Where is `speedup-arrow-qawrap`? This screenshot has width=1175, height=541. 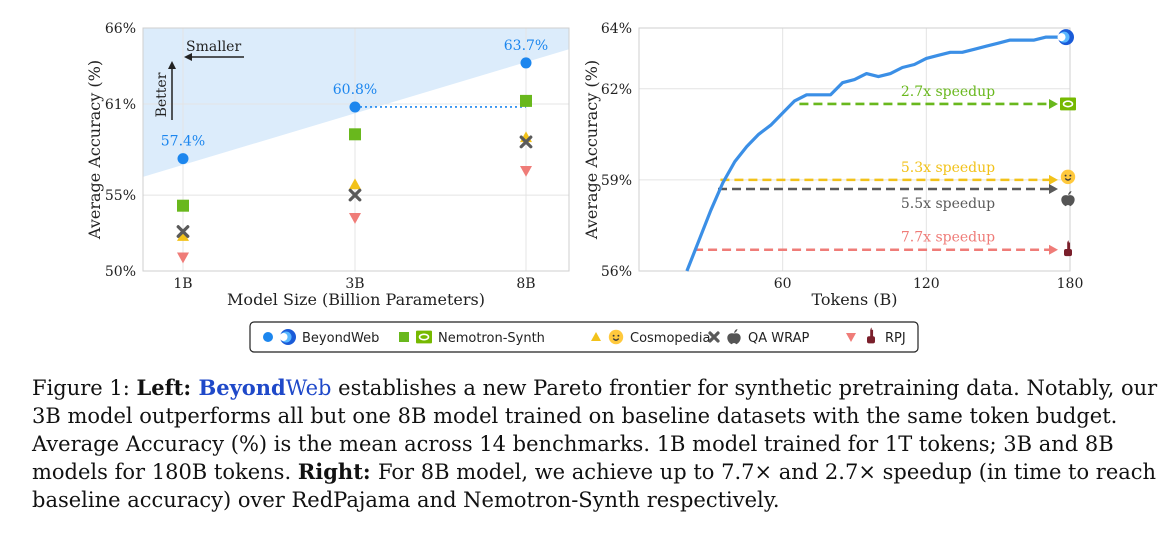 speedup-arrow-qawrap is located at coordinates (1053, 188).